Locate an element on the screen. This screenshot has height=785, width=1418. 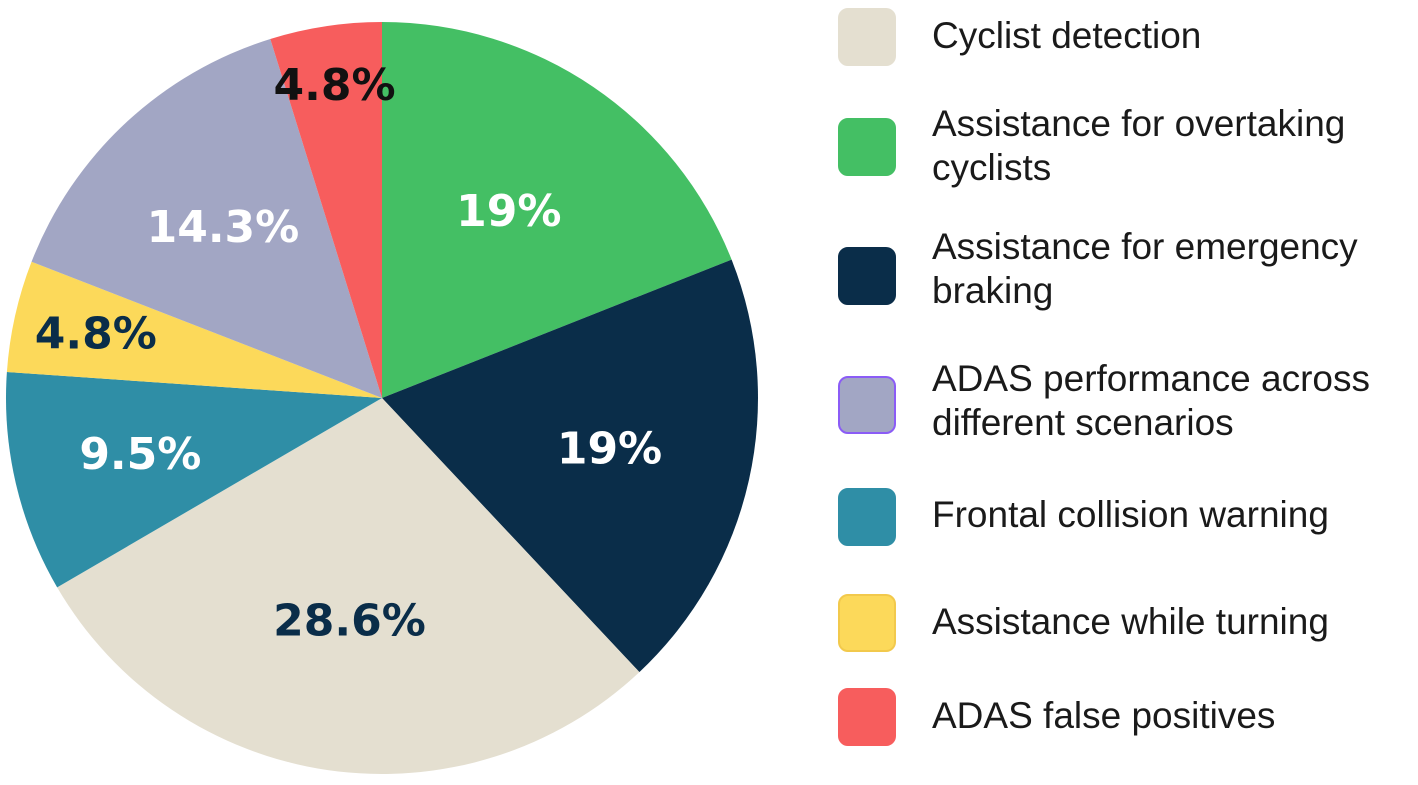
legend-label-false-positives: ADAS false positives is located at coordinates (1104, 715).